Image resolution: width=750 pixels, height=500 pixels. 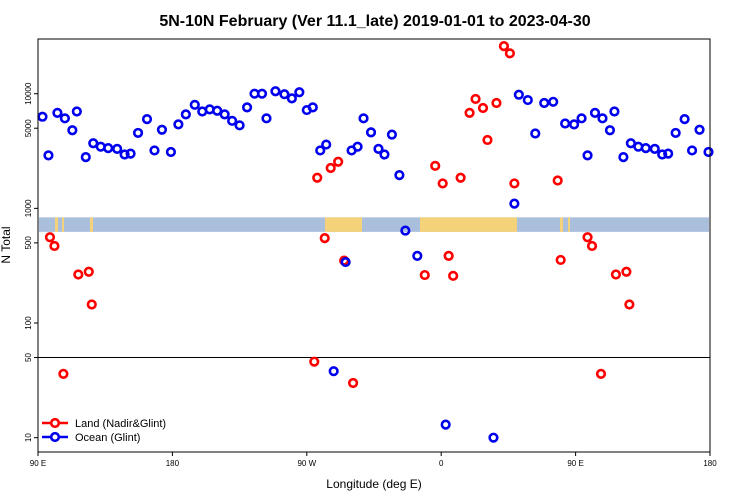 What do you see at coordinates (6, 244) in the screenshot?
I see `y-axis-label: N Total` at bounding box center [6, 244].